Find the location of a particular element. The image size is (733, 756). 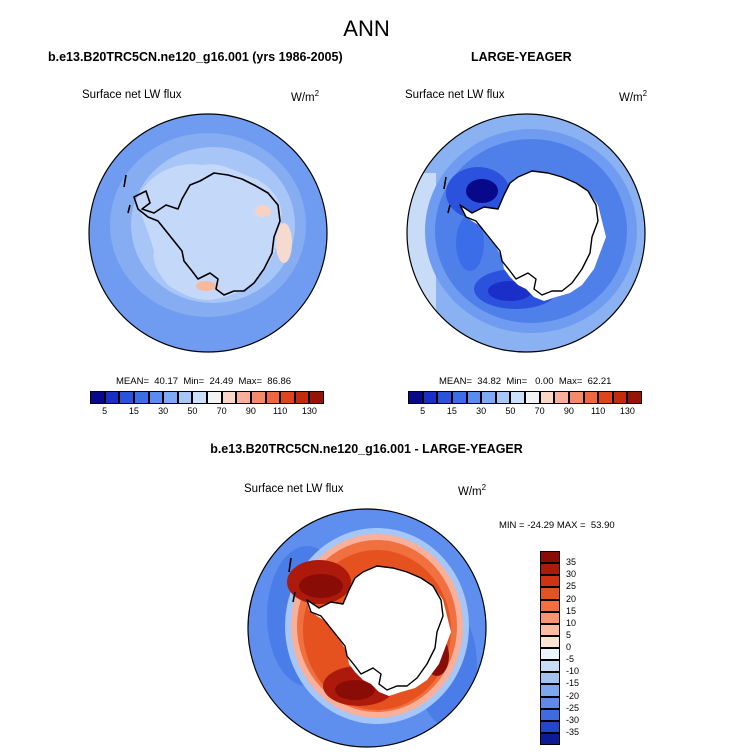

panel1-stats: MEAN= 40.17 Min= 24.49 Max= 86.86 is located at coordinates (204, 381).